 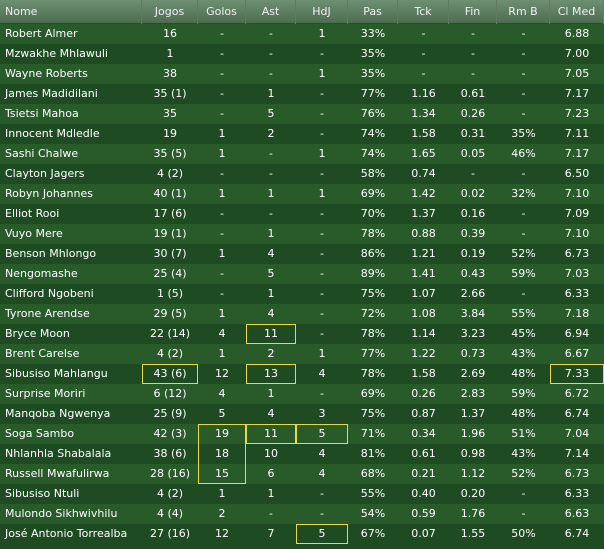 I want to click on player-name: Tsietsi Mahoa, so click(x=42, y=113).